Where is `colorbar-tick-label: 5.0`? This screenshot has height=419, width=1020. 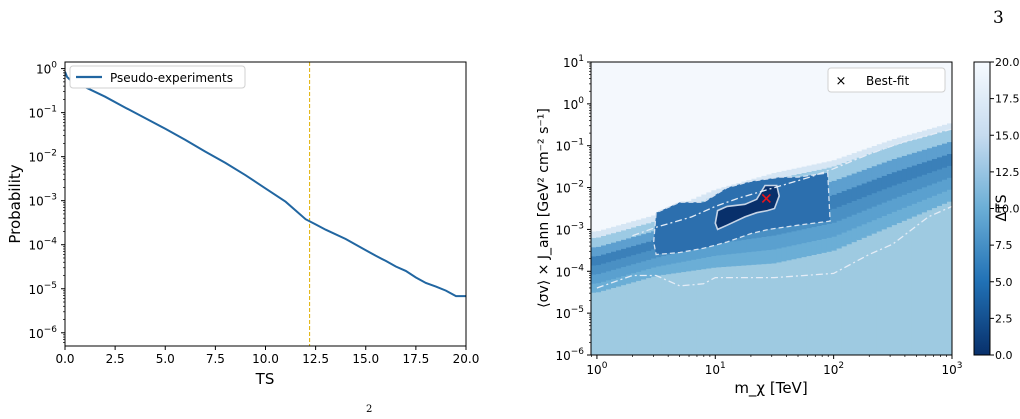 colorbar-tick-label: 5.0 is located at coordinates (1004, 282).